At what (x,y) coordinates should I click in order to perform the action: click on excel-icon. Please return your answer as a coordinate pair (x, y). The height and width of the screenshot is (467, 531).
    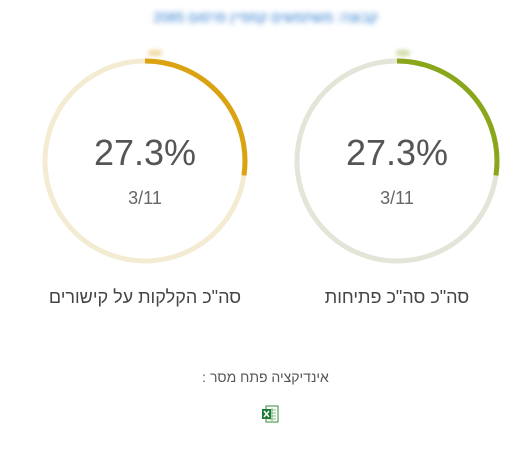
    Looking at the image, I should click on (270, 414).